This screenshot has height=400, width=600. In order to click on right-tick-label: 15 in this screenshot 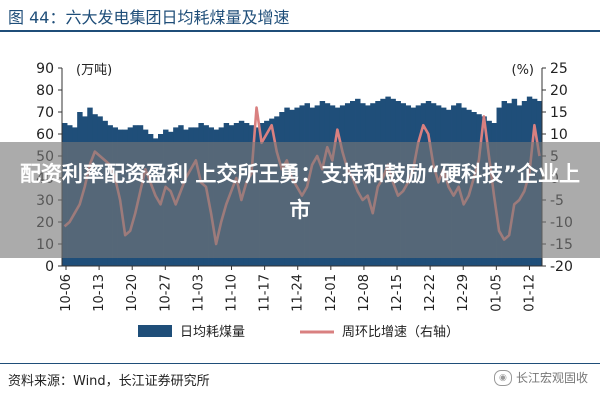, I will do `click(559, 113)`.